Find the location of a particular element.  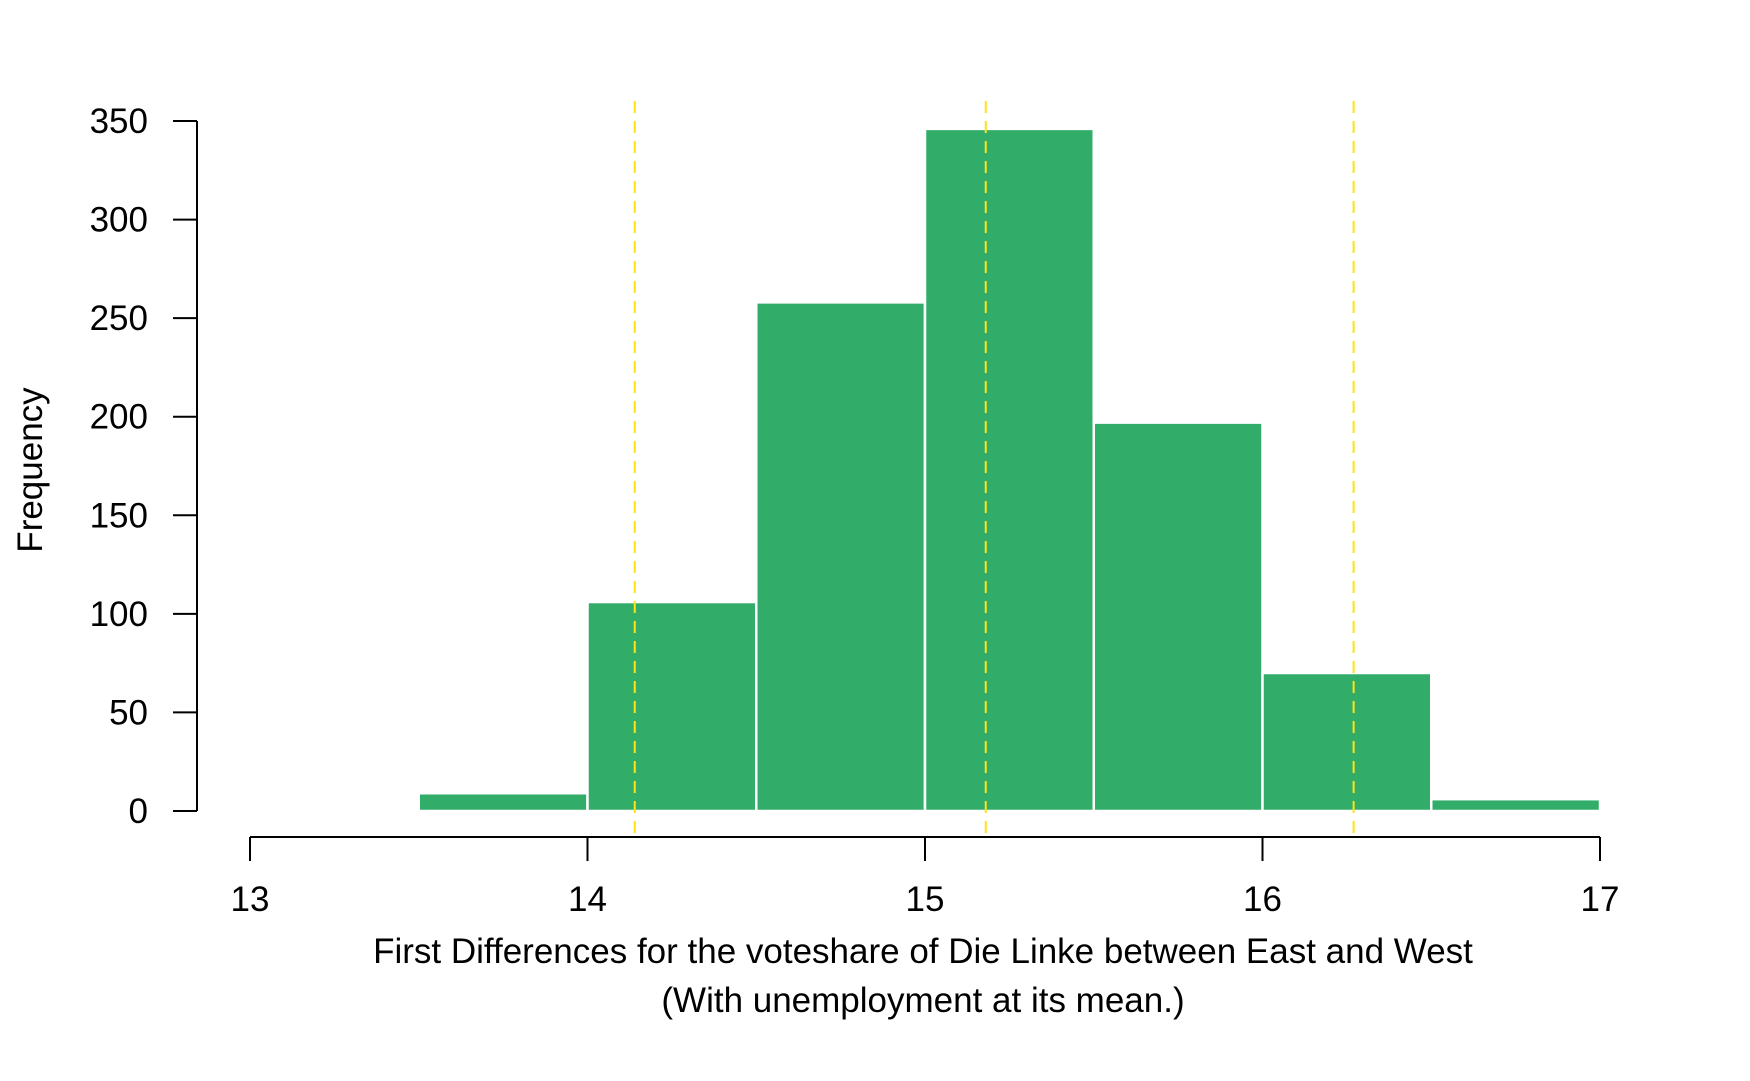

y-tick-label-6: 300 is located at coordinates (119, 220).